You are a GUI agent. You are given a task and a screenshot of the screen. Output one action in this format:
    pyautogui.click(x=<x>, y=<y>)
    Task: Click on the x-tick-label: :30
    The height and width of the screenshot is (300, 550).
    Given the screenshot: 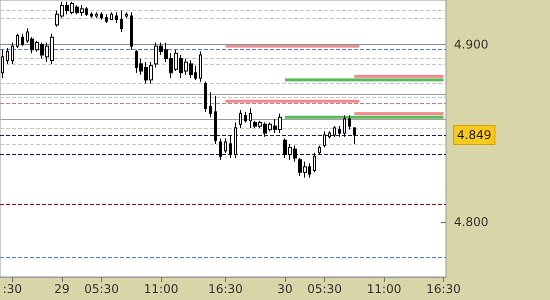 What is the action you would take?
    pyautogui.click(x=12, y=289)
    